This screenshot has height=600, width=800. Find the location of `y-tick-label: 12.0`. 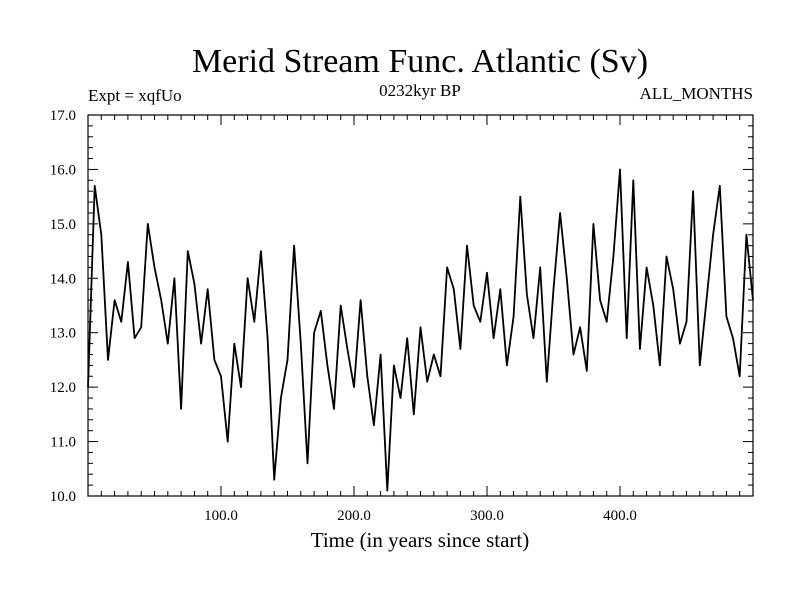

y-tick-label: 12.0 is located at coordinates (63, 388).